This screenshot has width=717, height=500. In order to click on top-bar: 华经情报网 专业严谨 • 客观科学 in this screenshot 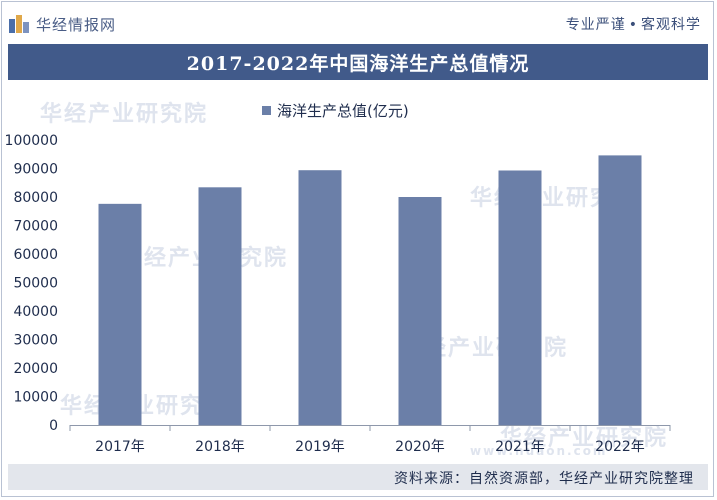, I will do `click(358, 24)`.